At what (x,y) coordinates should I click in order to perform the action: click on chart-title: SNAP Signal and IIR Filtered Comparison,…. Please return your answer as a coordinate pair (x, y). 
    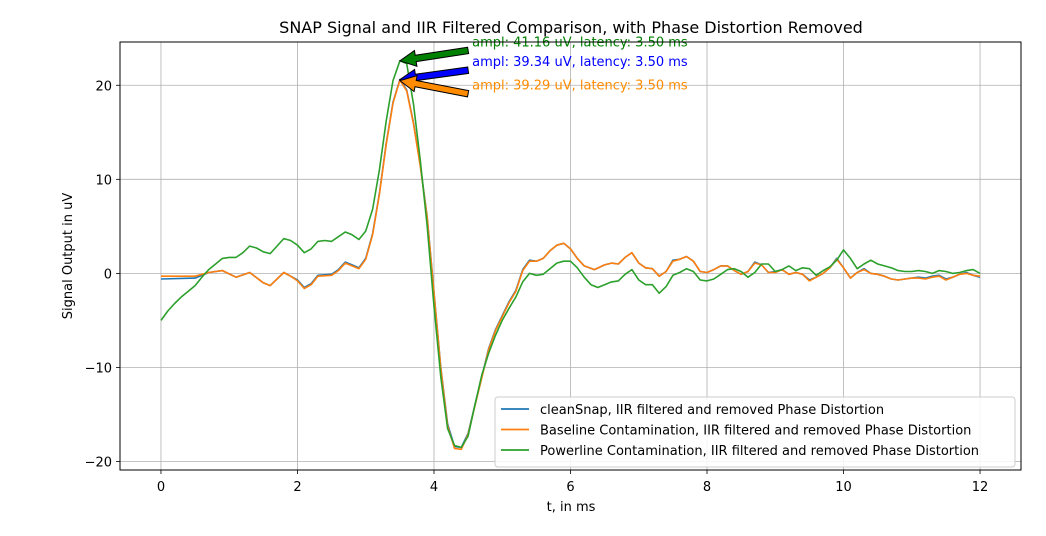
    Looking at the image, I should click on (571, 27).